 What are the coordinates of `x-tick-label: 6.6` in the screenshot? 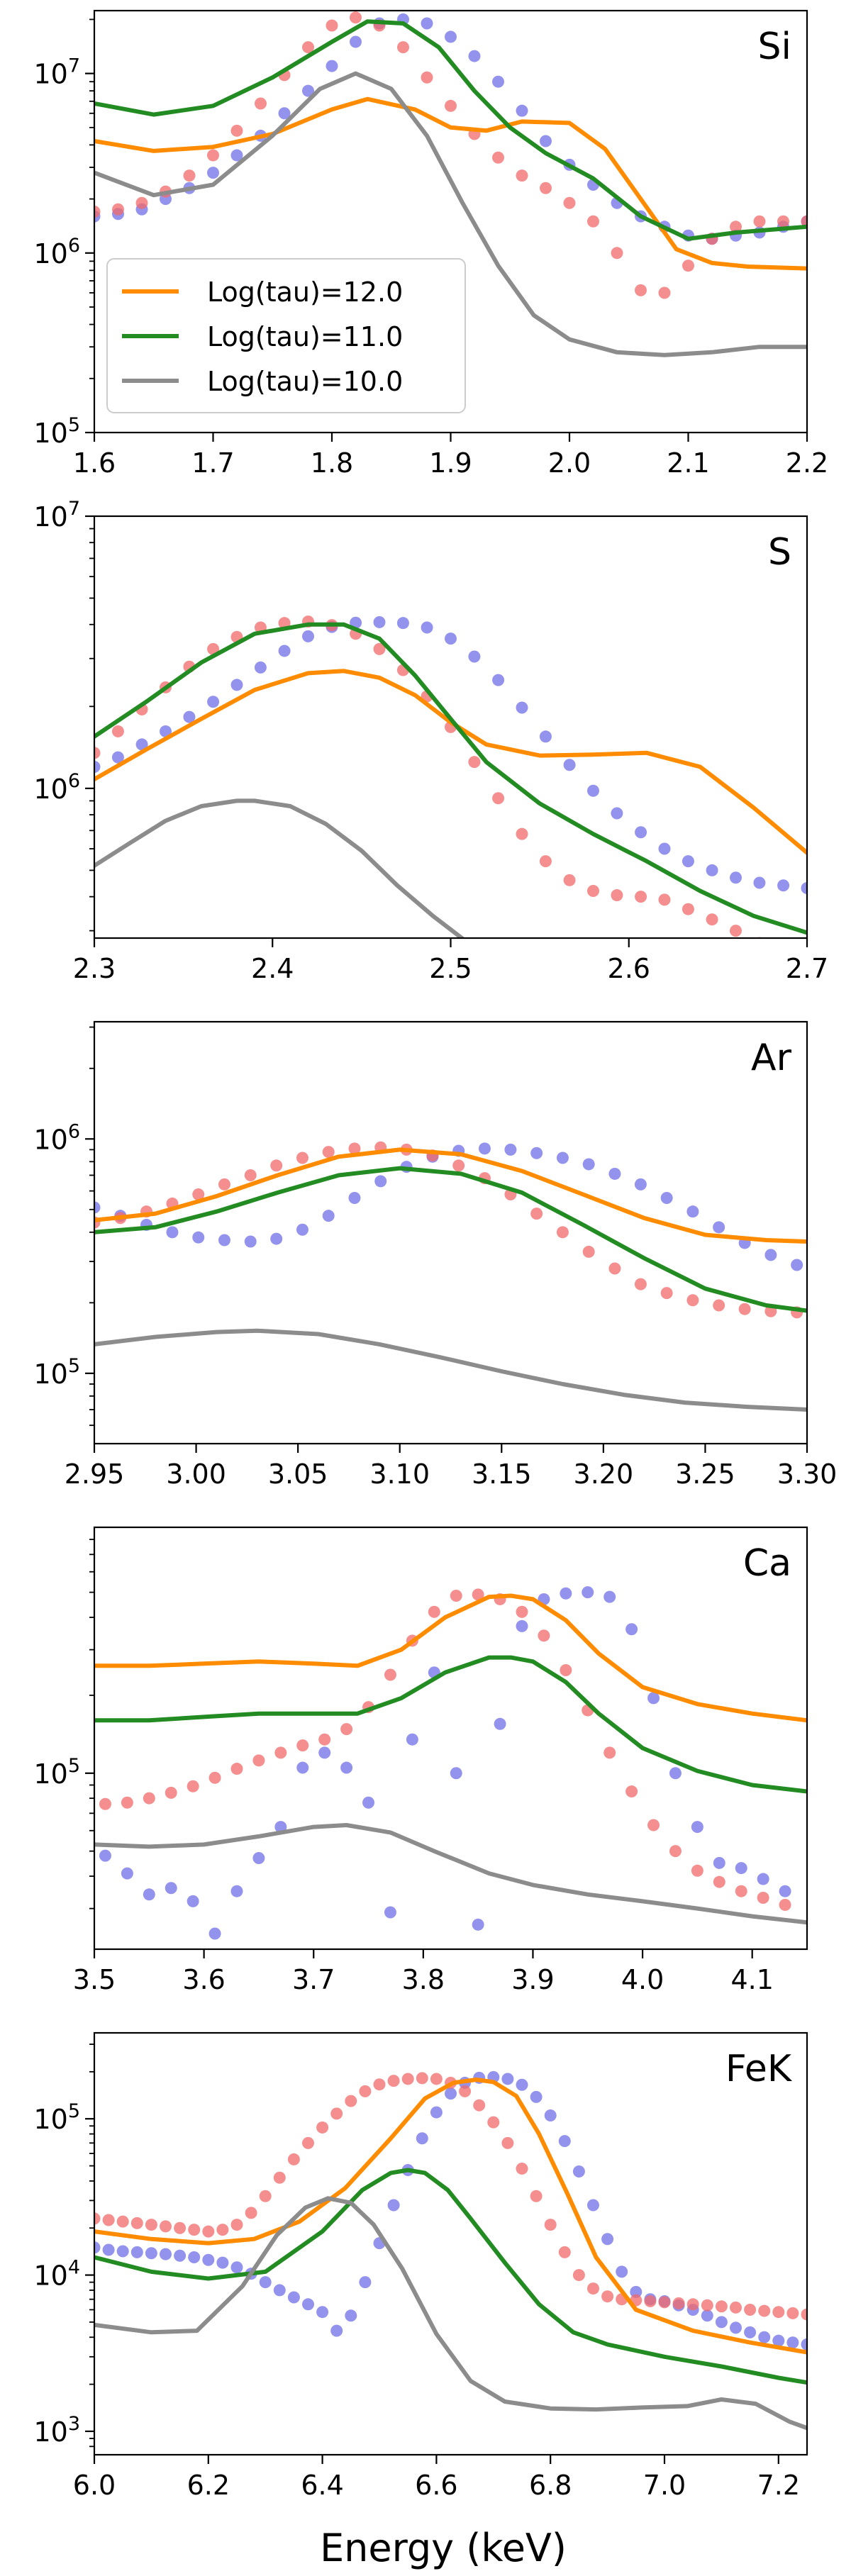 It's located at (436, 2485).